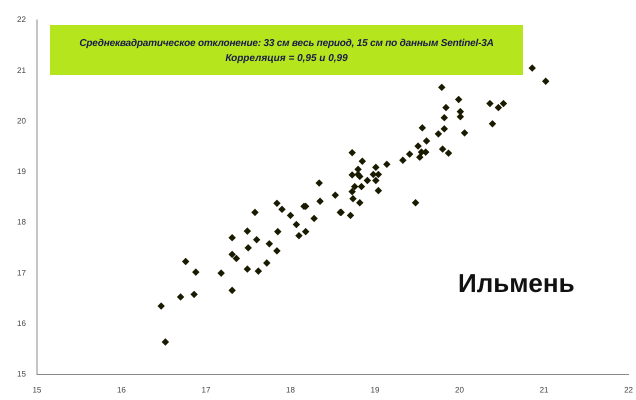 The image size is (636, 400). Describe the element at coordinates (21, 70) in the screenshot. I see `y-tick-label: 21` at that location.